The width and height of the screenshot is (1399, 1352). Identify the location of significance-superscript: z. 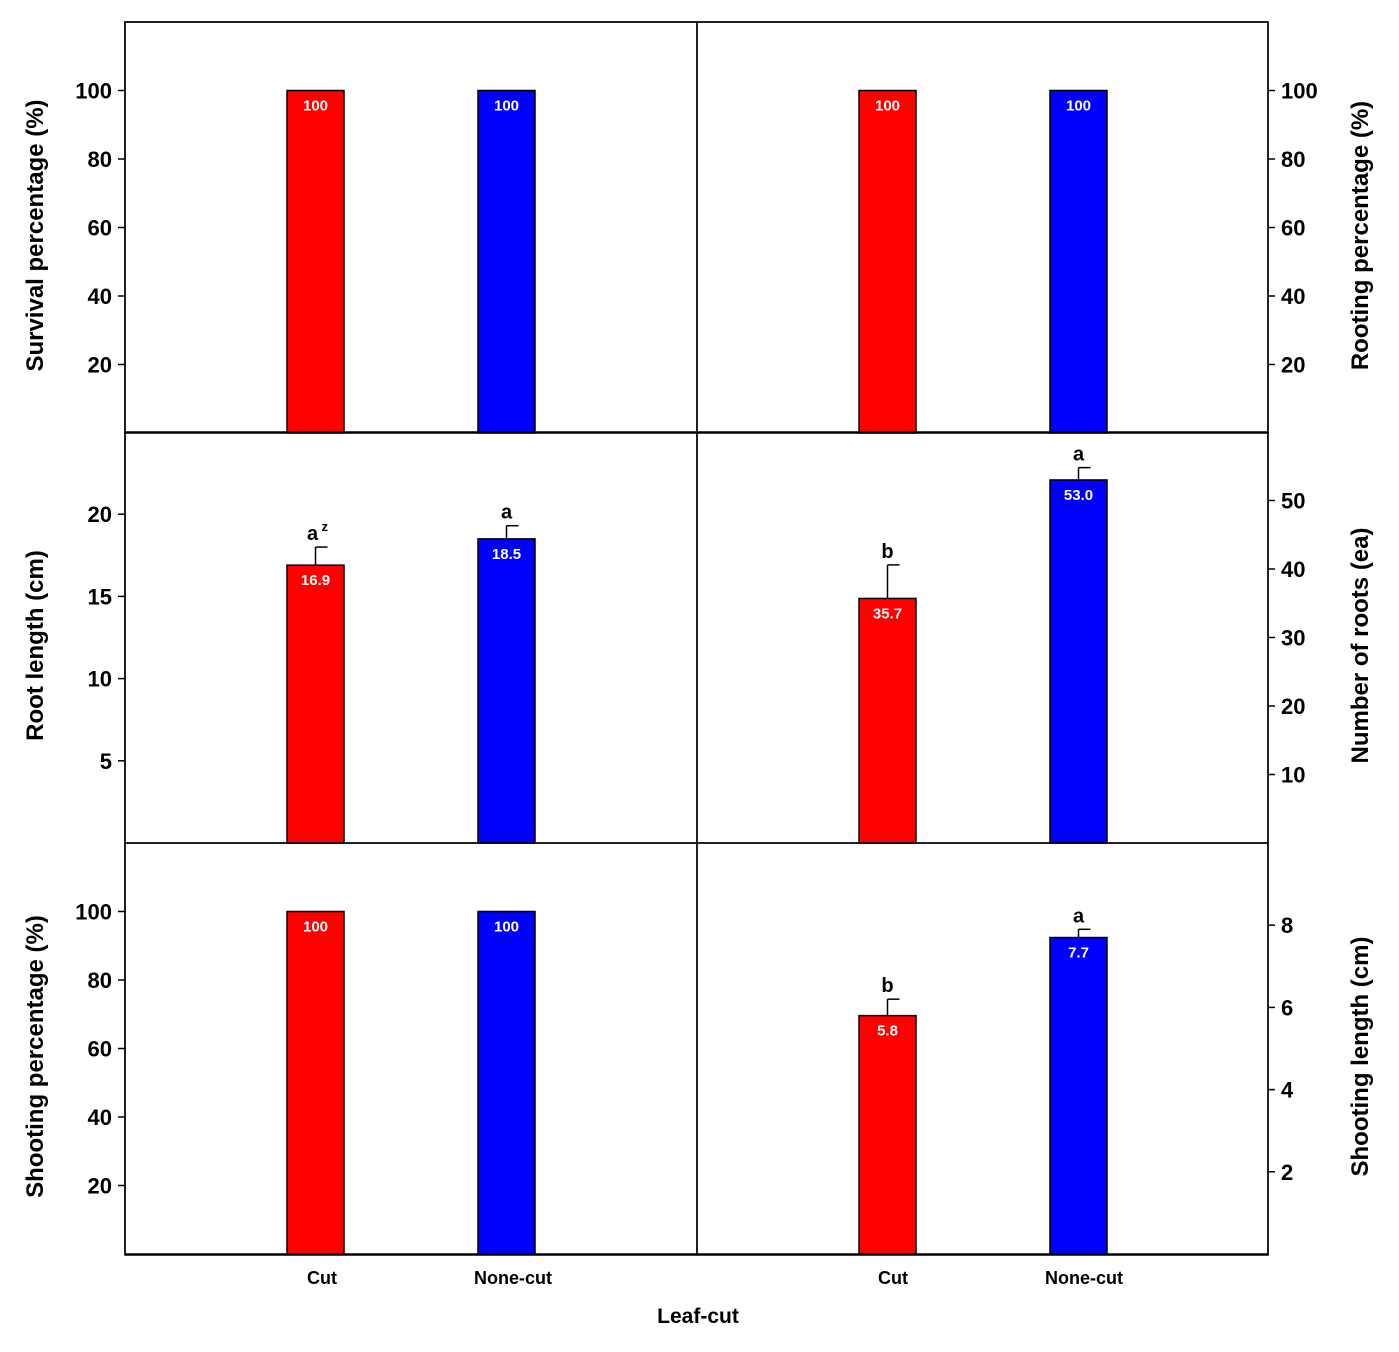
(325, 526).